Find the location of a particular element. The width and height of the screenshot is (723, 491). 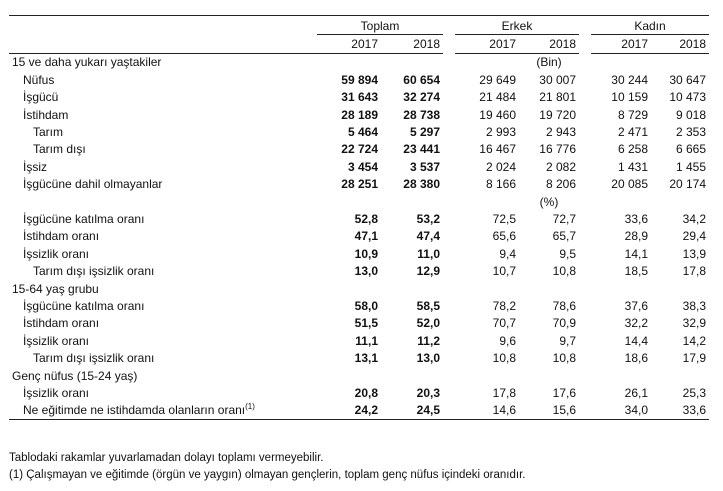

cell-erkek-2018: 15,6 is located at coordinates (549, 410).